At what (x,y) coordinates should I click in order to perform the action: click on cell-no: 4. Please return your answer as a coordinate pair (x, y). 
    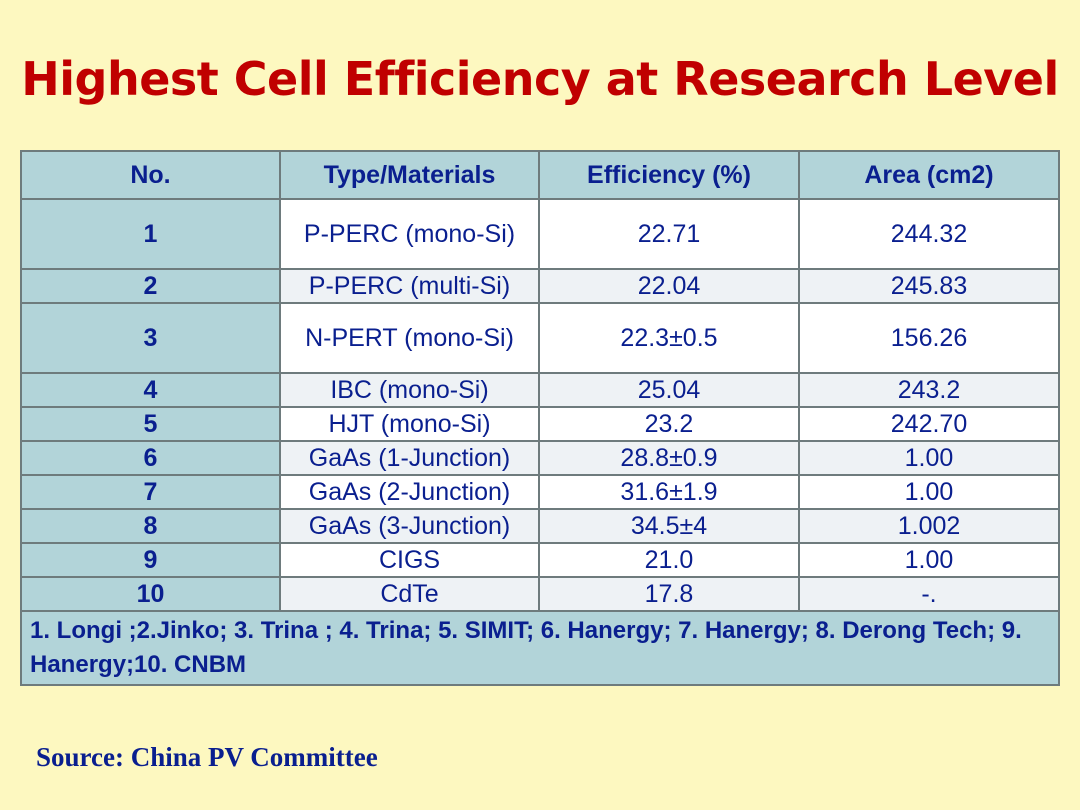
    Looking at the image, I should click on (150, 390).